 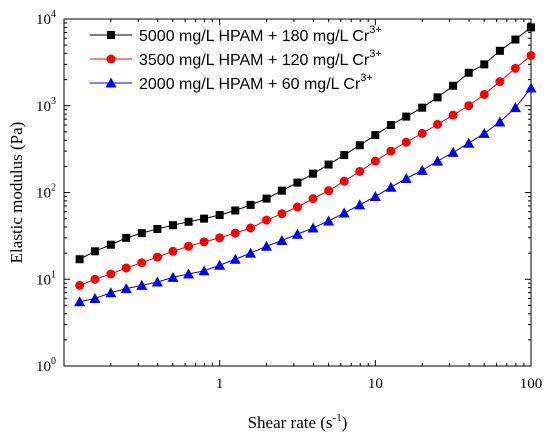 I want to click on x-tick-label: 10, so click(x=375, y=384).